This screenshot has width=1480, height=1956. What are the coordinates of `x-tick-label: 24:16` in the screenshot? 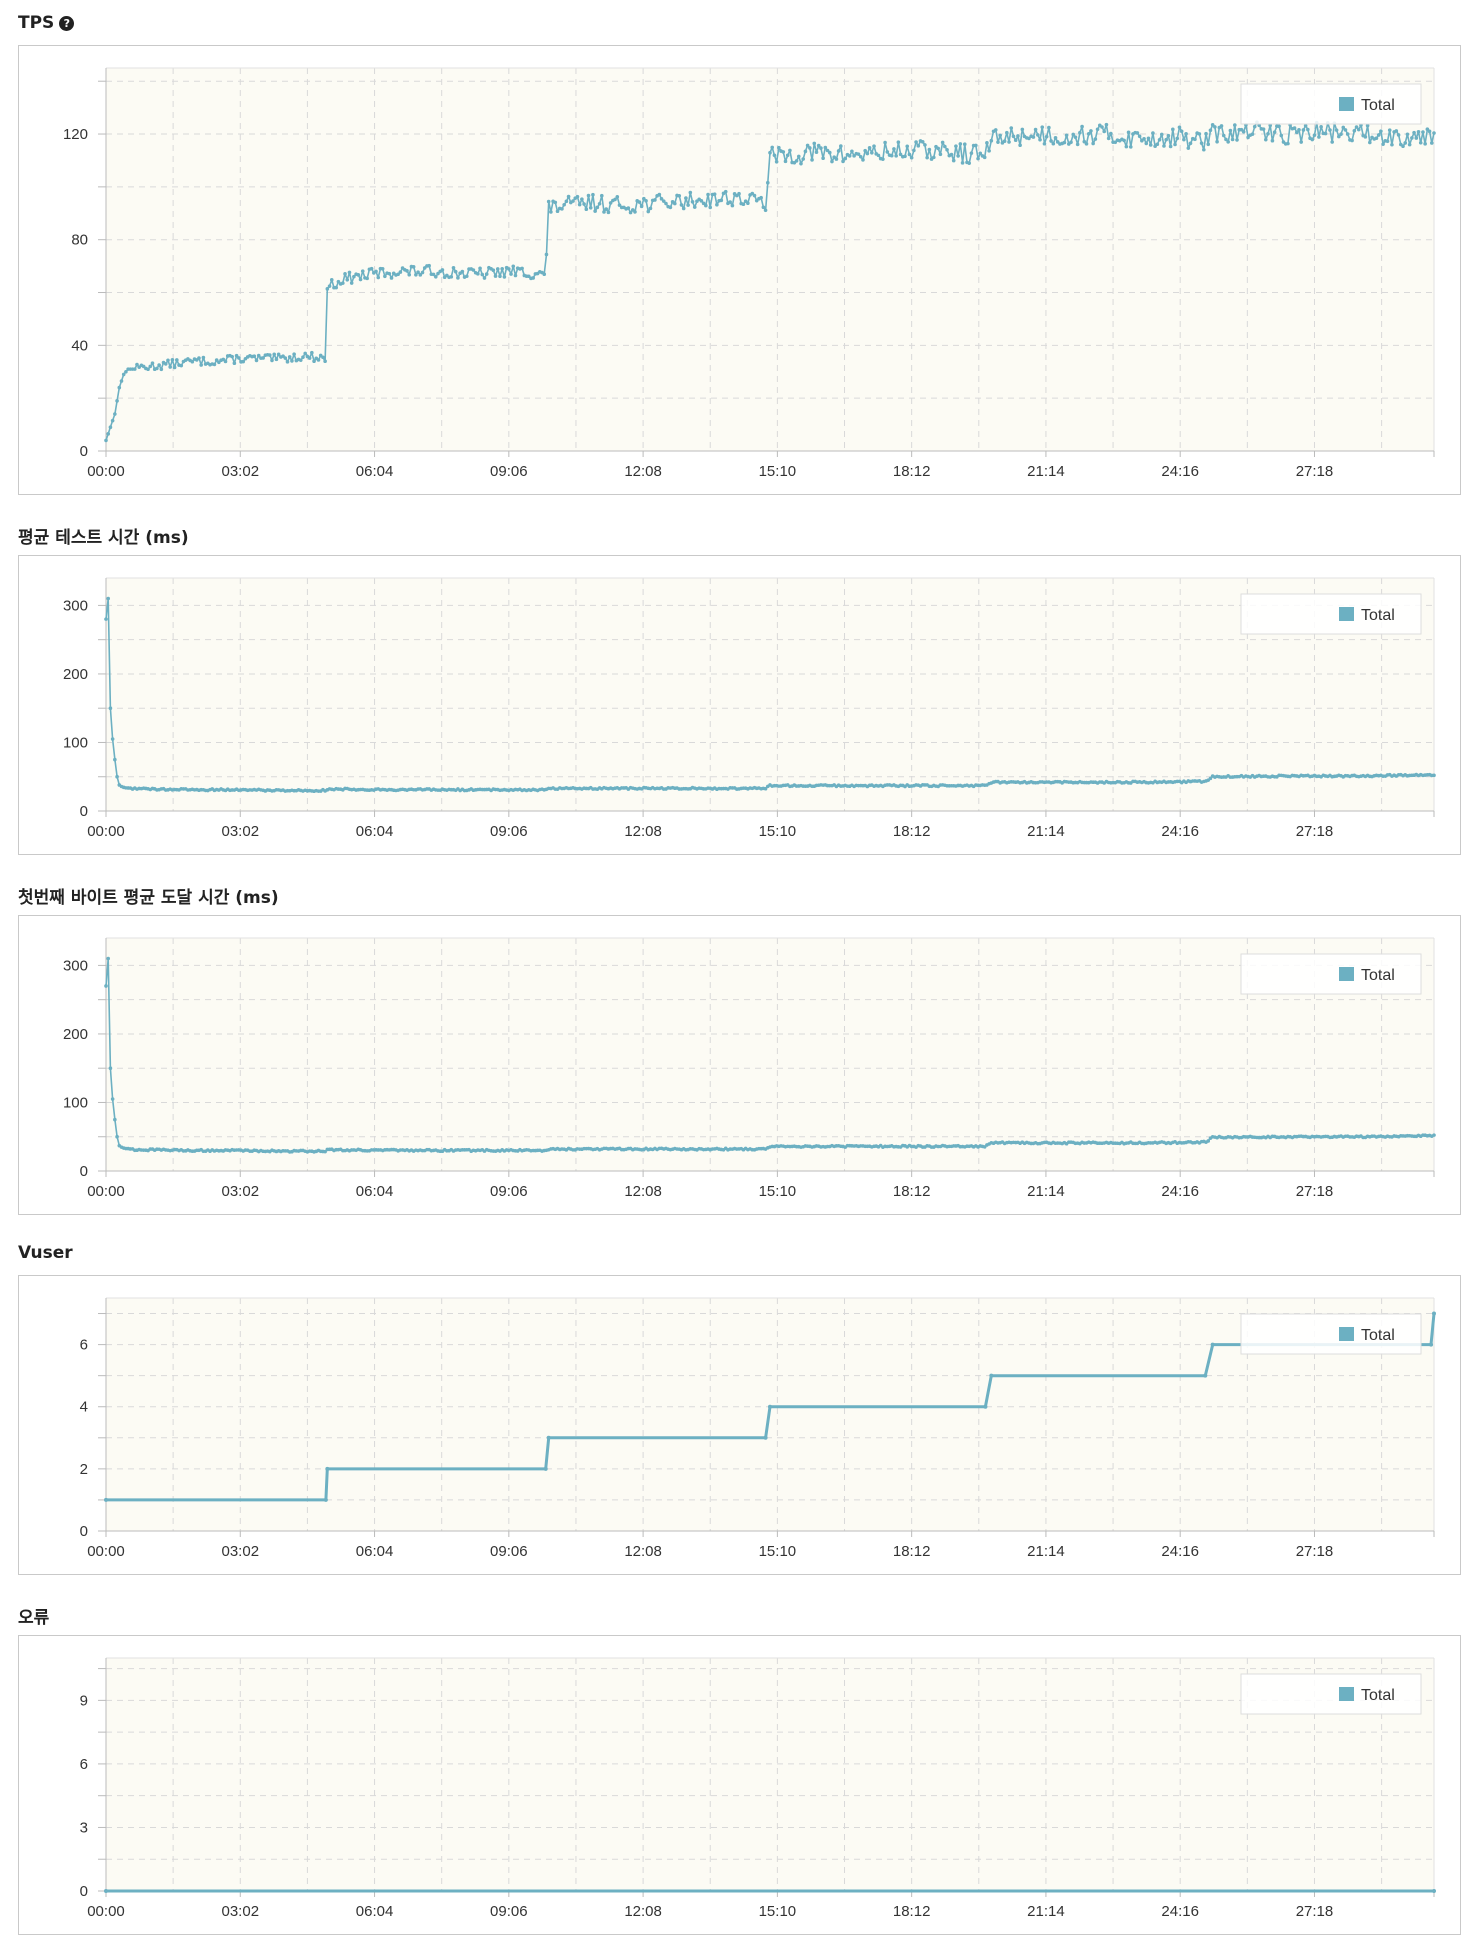 It's located at (1180, 831).